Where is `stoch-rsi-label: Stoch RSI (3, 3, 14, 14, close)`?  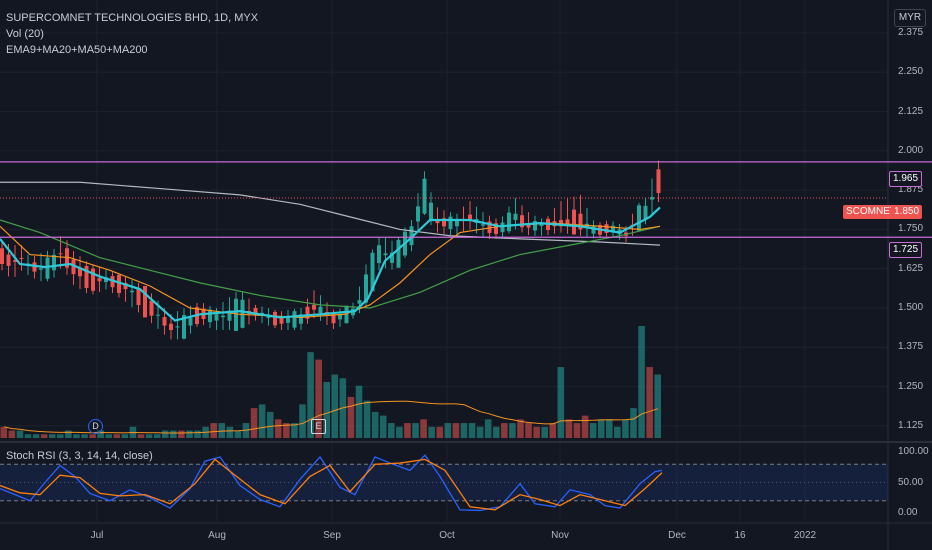
stoch-rsi-label: Stoch RSI (3, 3, 14, 14, close) is located at coordinates (79, 456).